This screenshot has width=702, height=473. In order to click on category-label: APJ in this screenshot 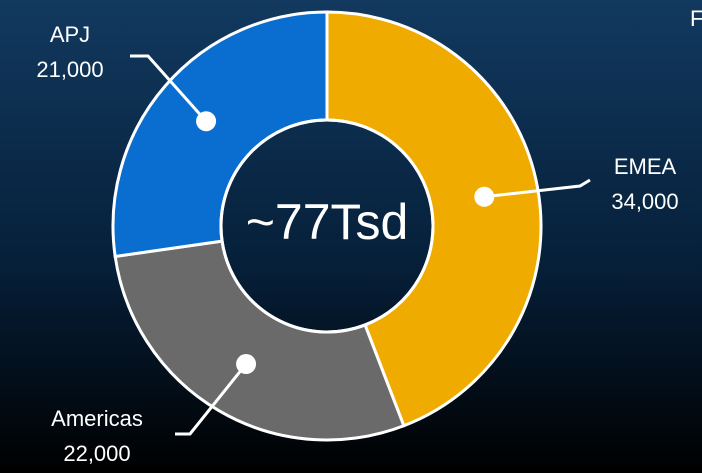, I will do `click(70, 34)`.